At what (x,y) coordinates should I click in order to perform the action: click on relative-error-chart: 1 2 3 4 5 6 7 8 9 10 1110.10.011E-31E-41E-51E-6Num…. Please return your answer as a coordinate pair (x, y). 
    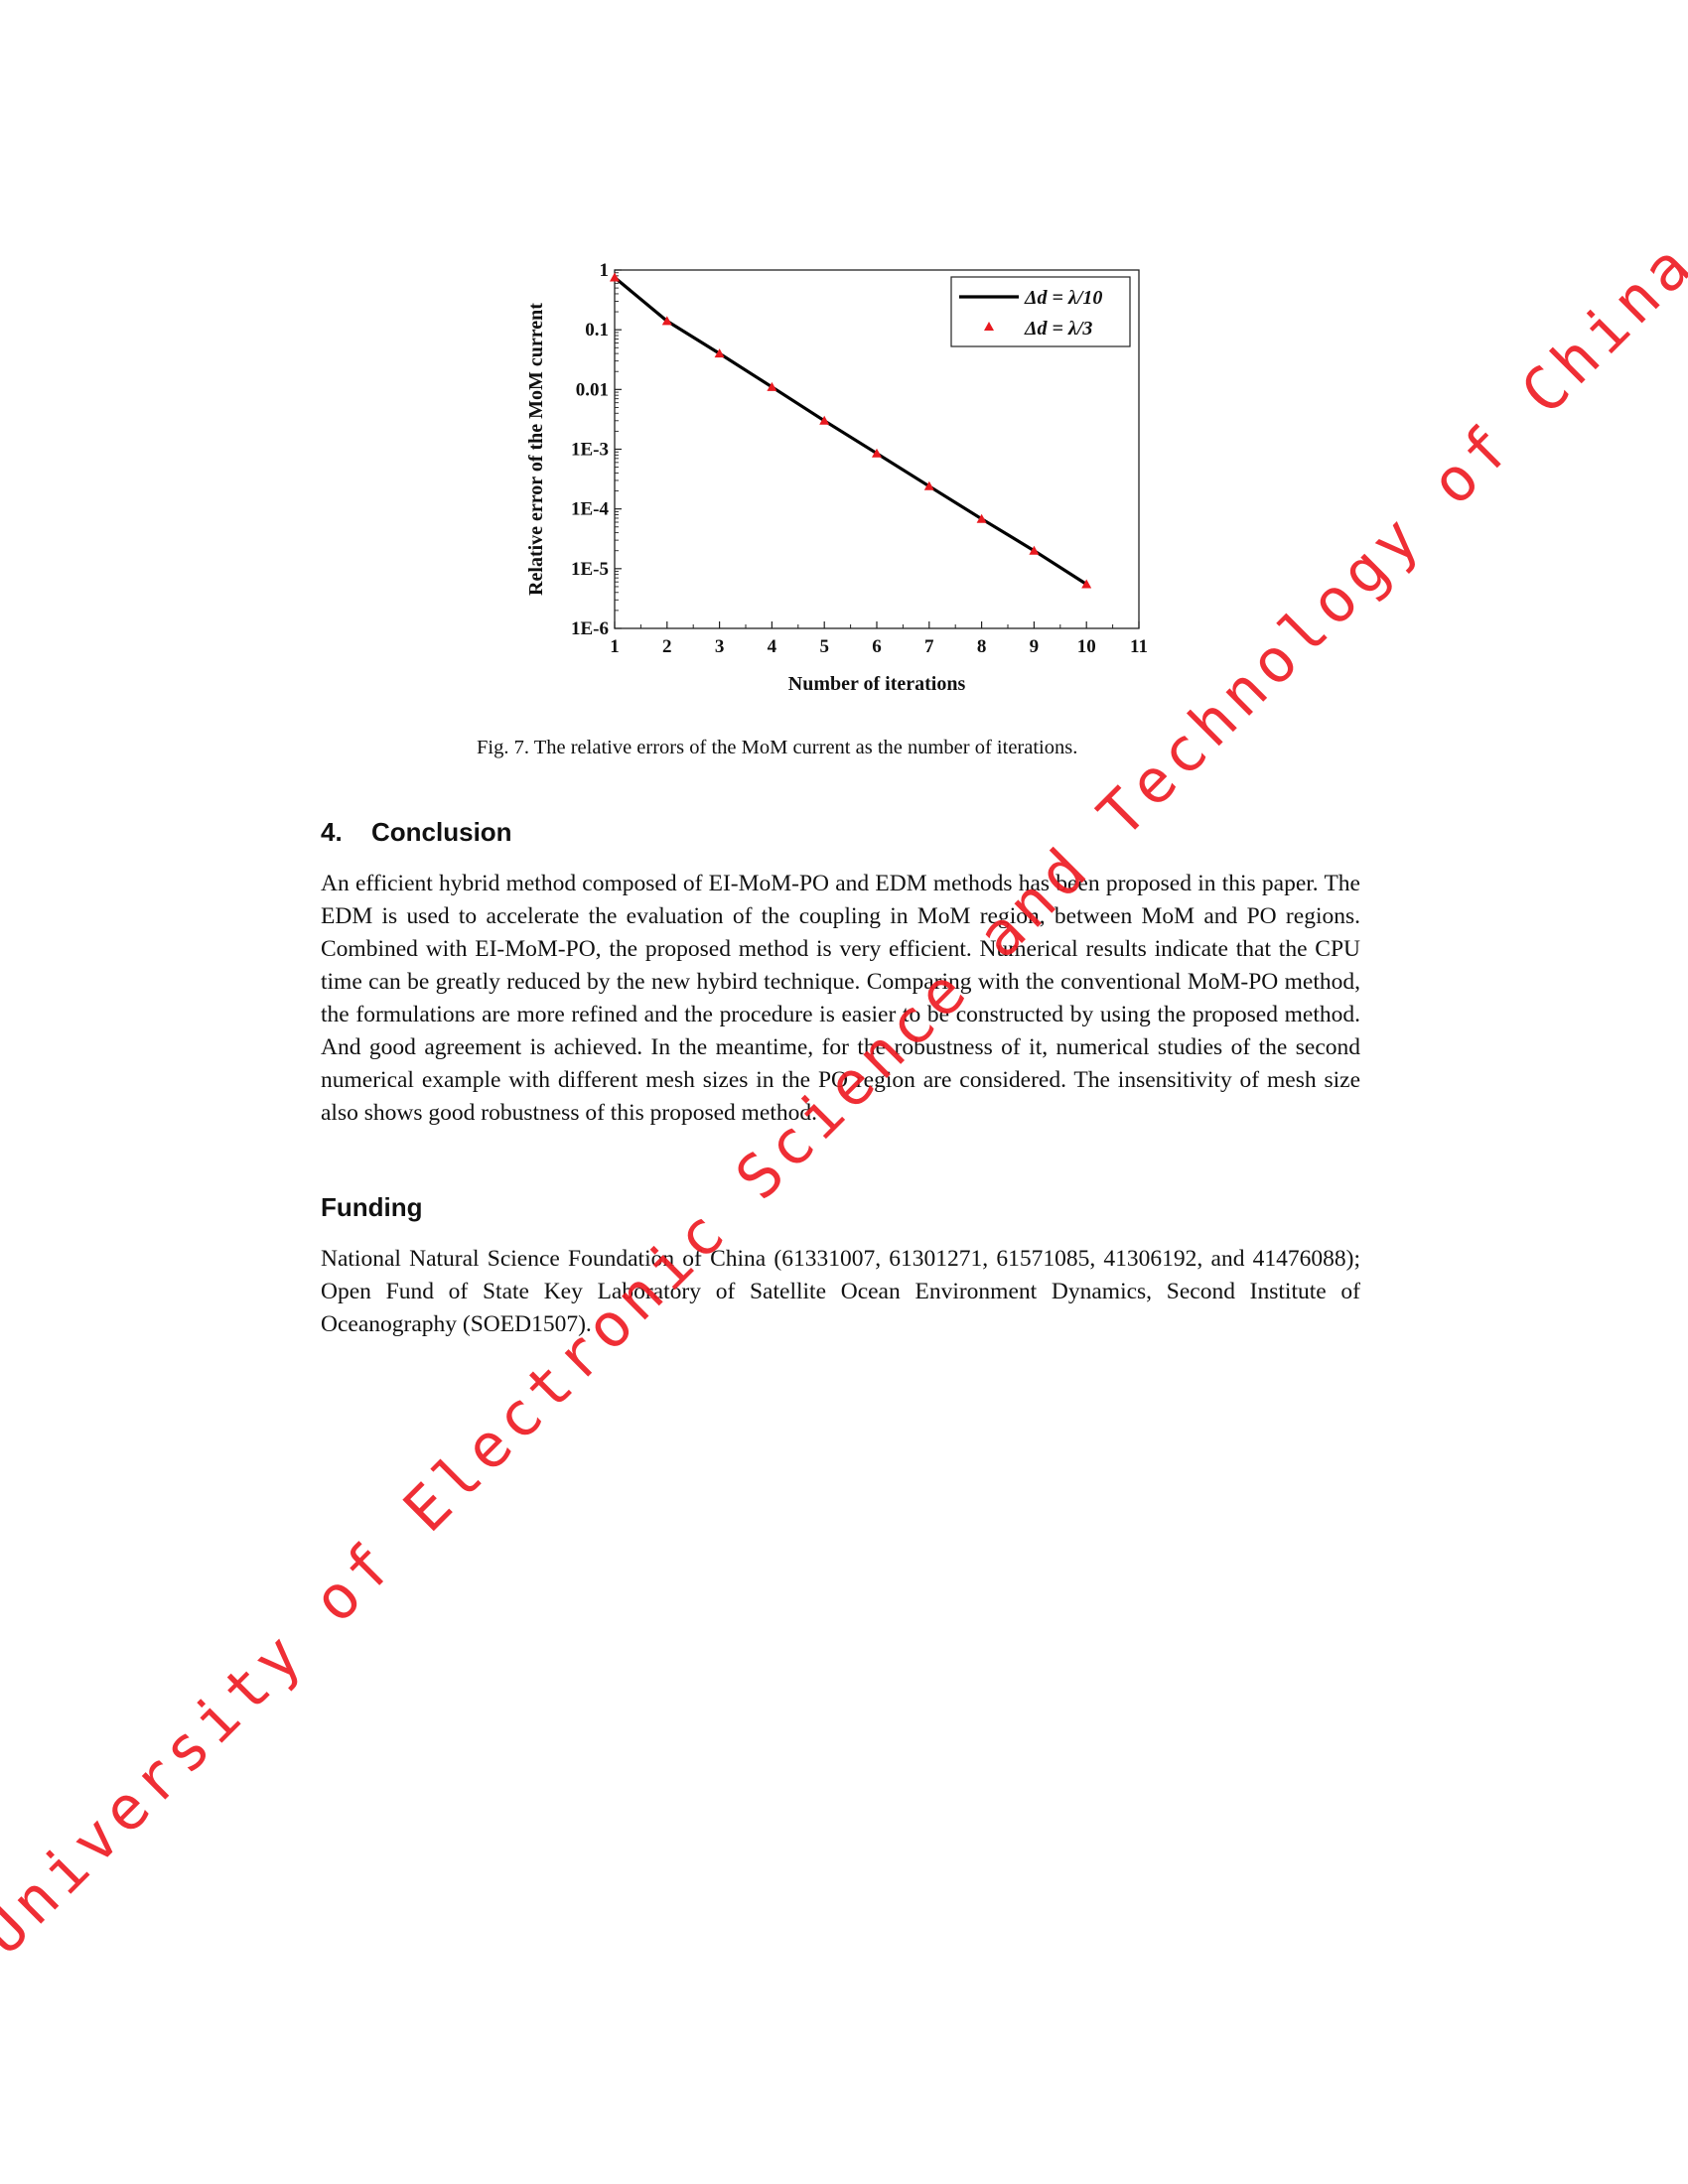
    Looking at the image, I should click on (836, 477).